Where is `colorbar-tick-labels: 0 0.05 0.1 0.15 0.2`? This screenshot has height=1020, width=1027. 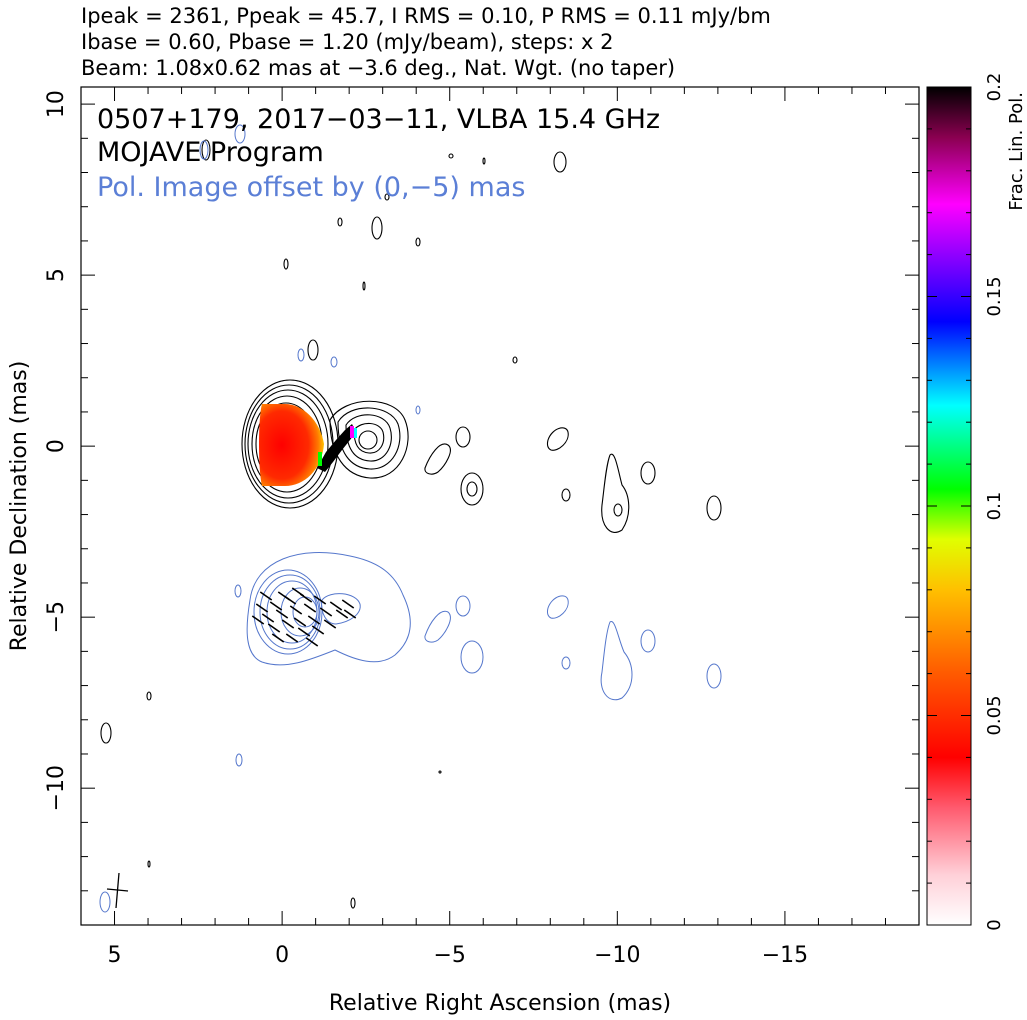 colorbar-tick-labels: 0 0.05 0.1 0.15 0.2 is located at coordinates (994, 502).